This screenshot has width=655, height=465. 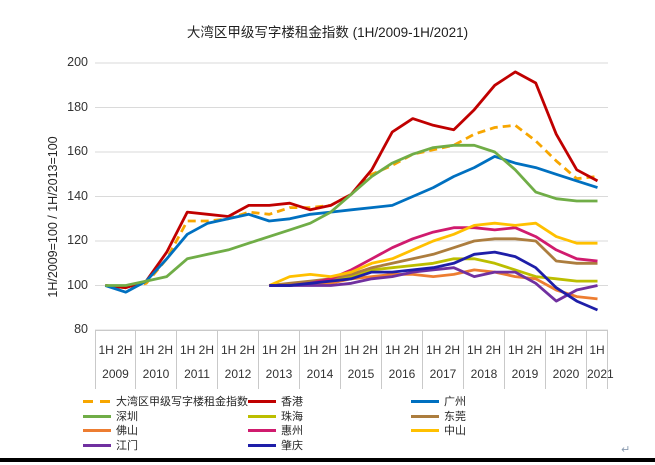 I want to click on y-tick-label-200: 200, so click(x=77, y=62).